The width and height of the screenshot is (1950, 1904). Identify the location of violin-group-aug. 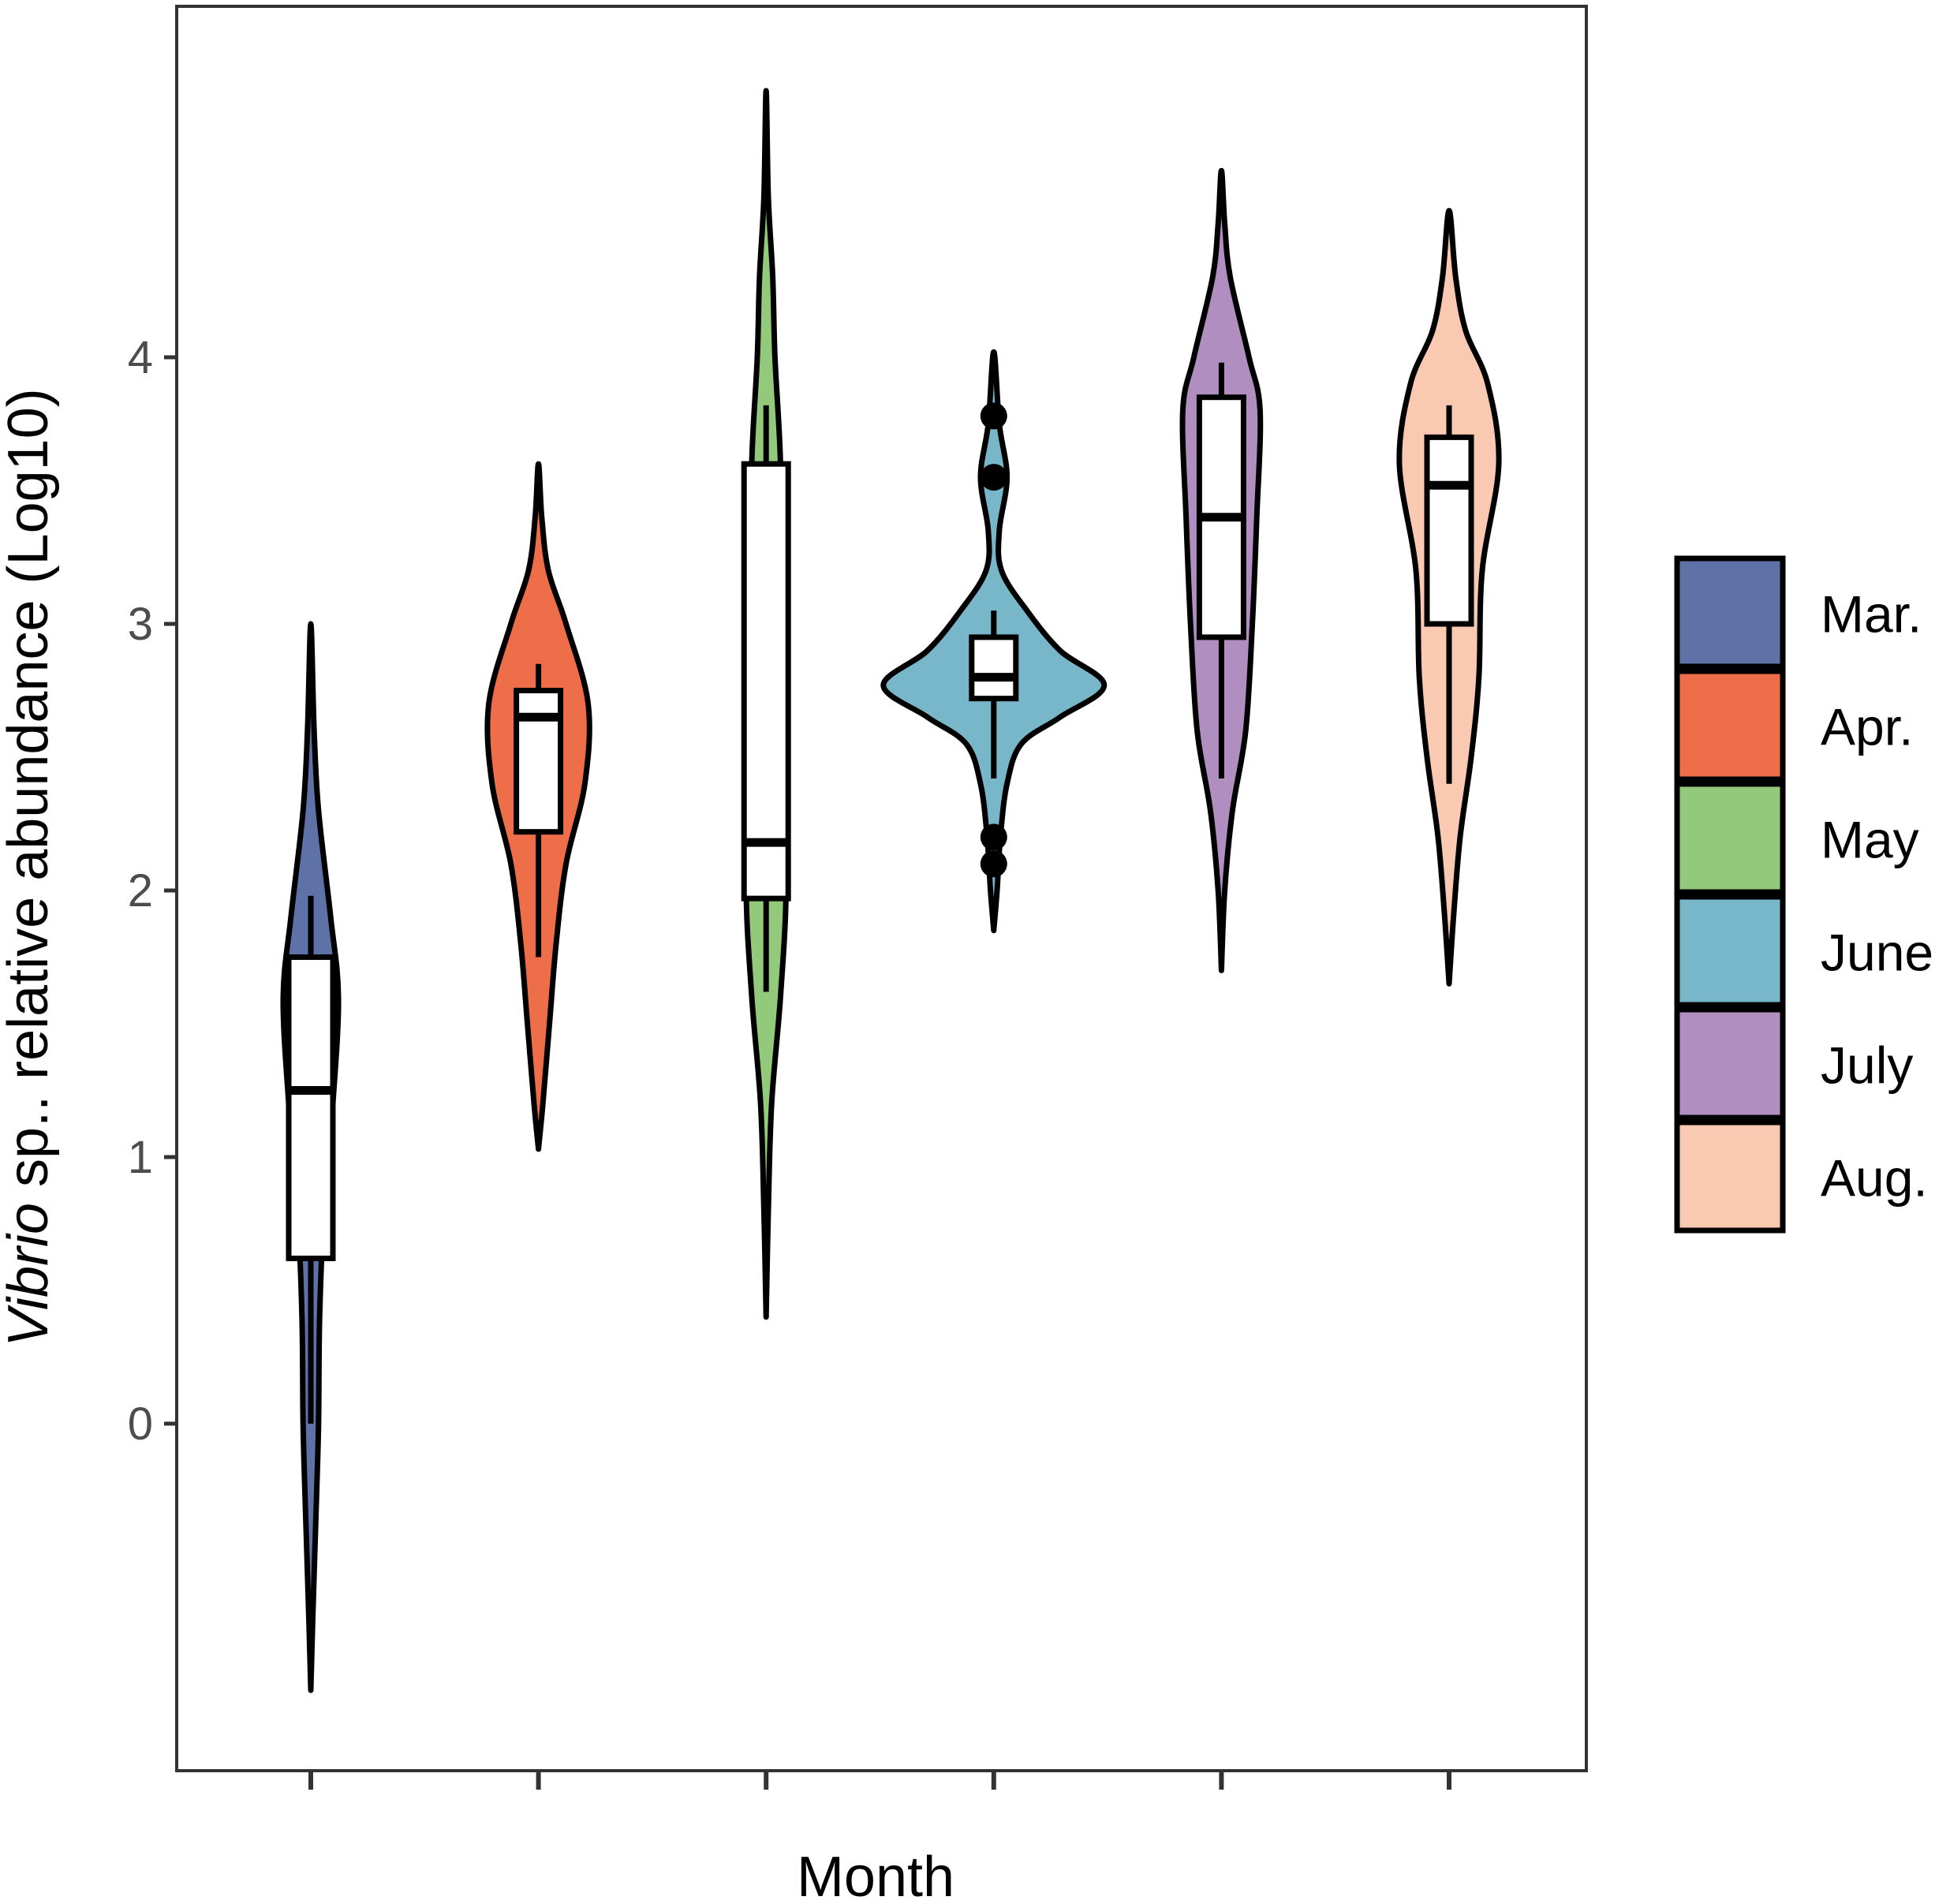
(1449, 597).